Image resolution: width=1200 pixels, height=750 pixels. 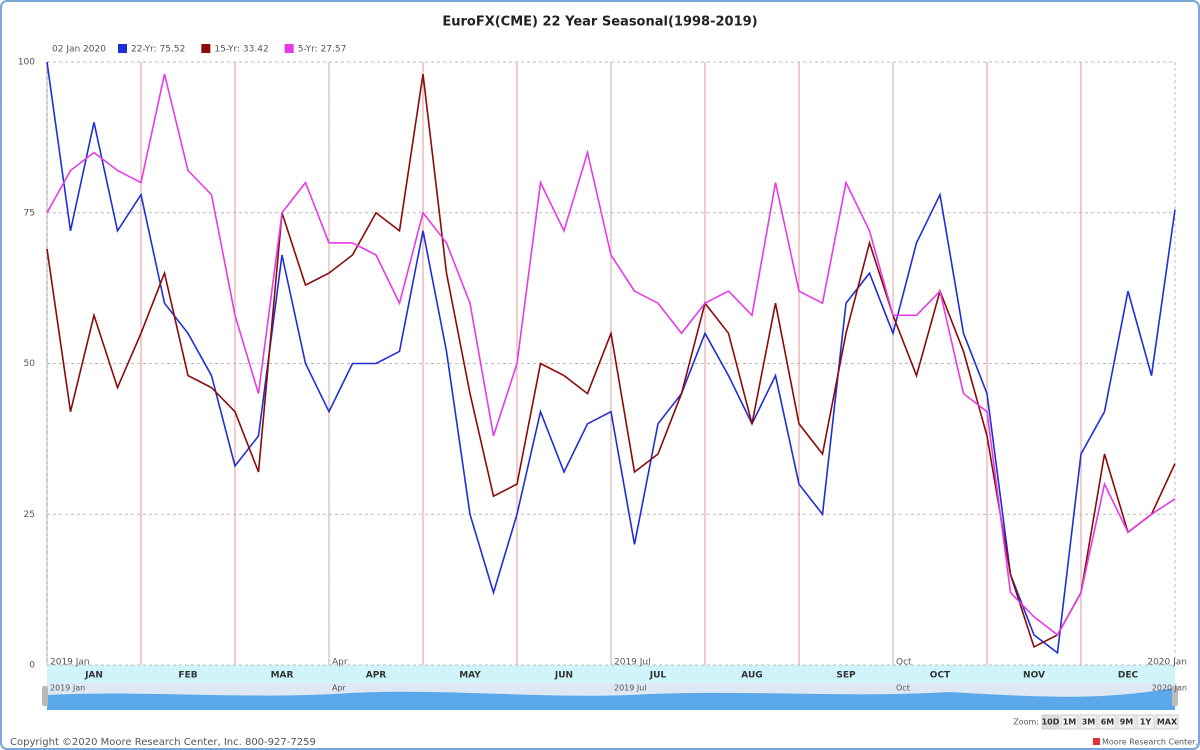 I want to click on zoom-button-label: 10D, so click(x=1051, y=722).